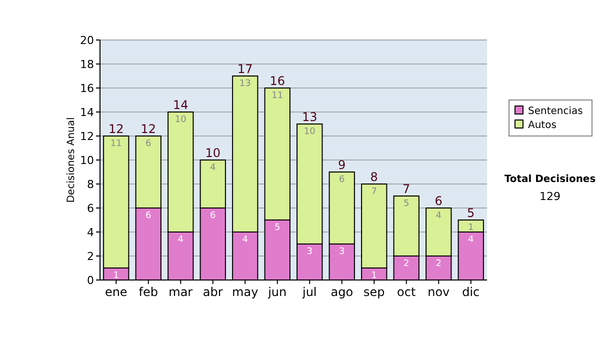 Image resolution: width=600 pixels, height=340 pixels. I want to click on total-label: 16, so click(278, 81).